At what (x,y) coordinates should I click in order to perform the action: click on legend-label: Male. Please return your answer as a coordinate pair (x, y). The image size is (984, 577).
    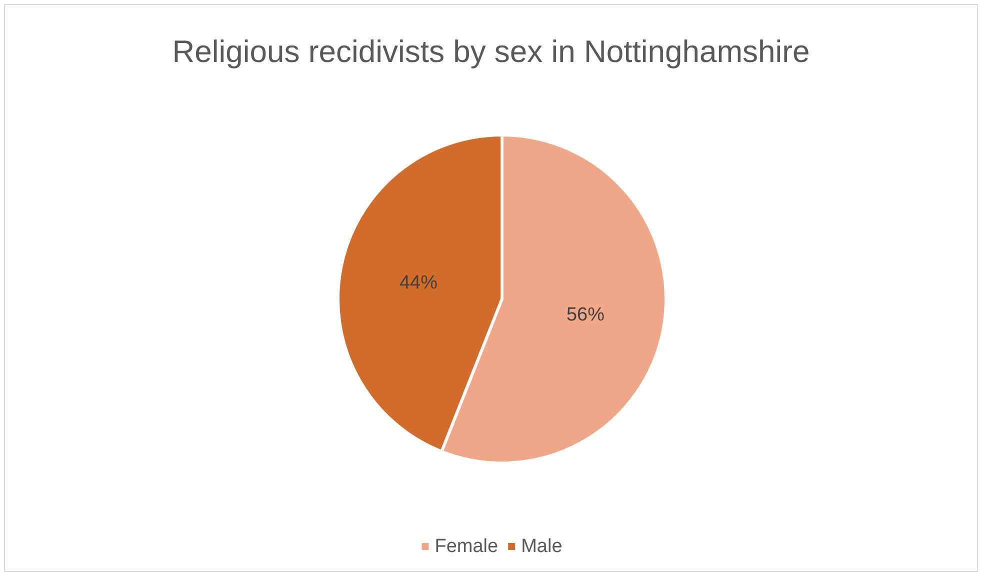
    Looking at the image, I should click on (541, 546).